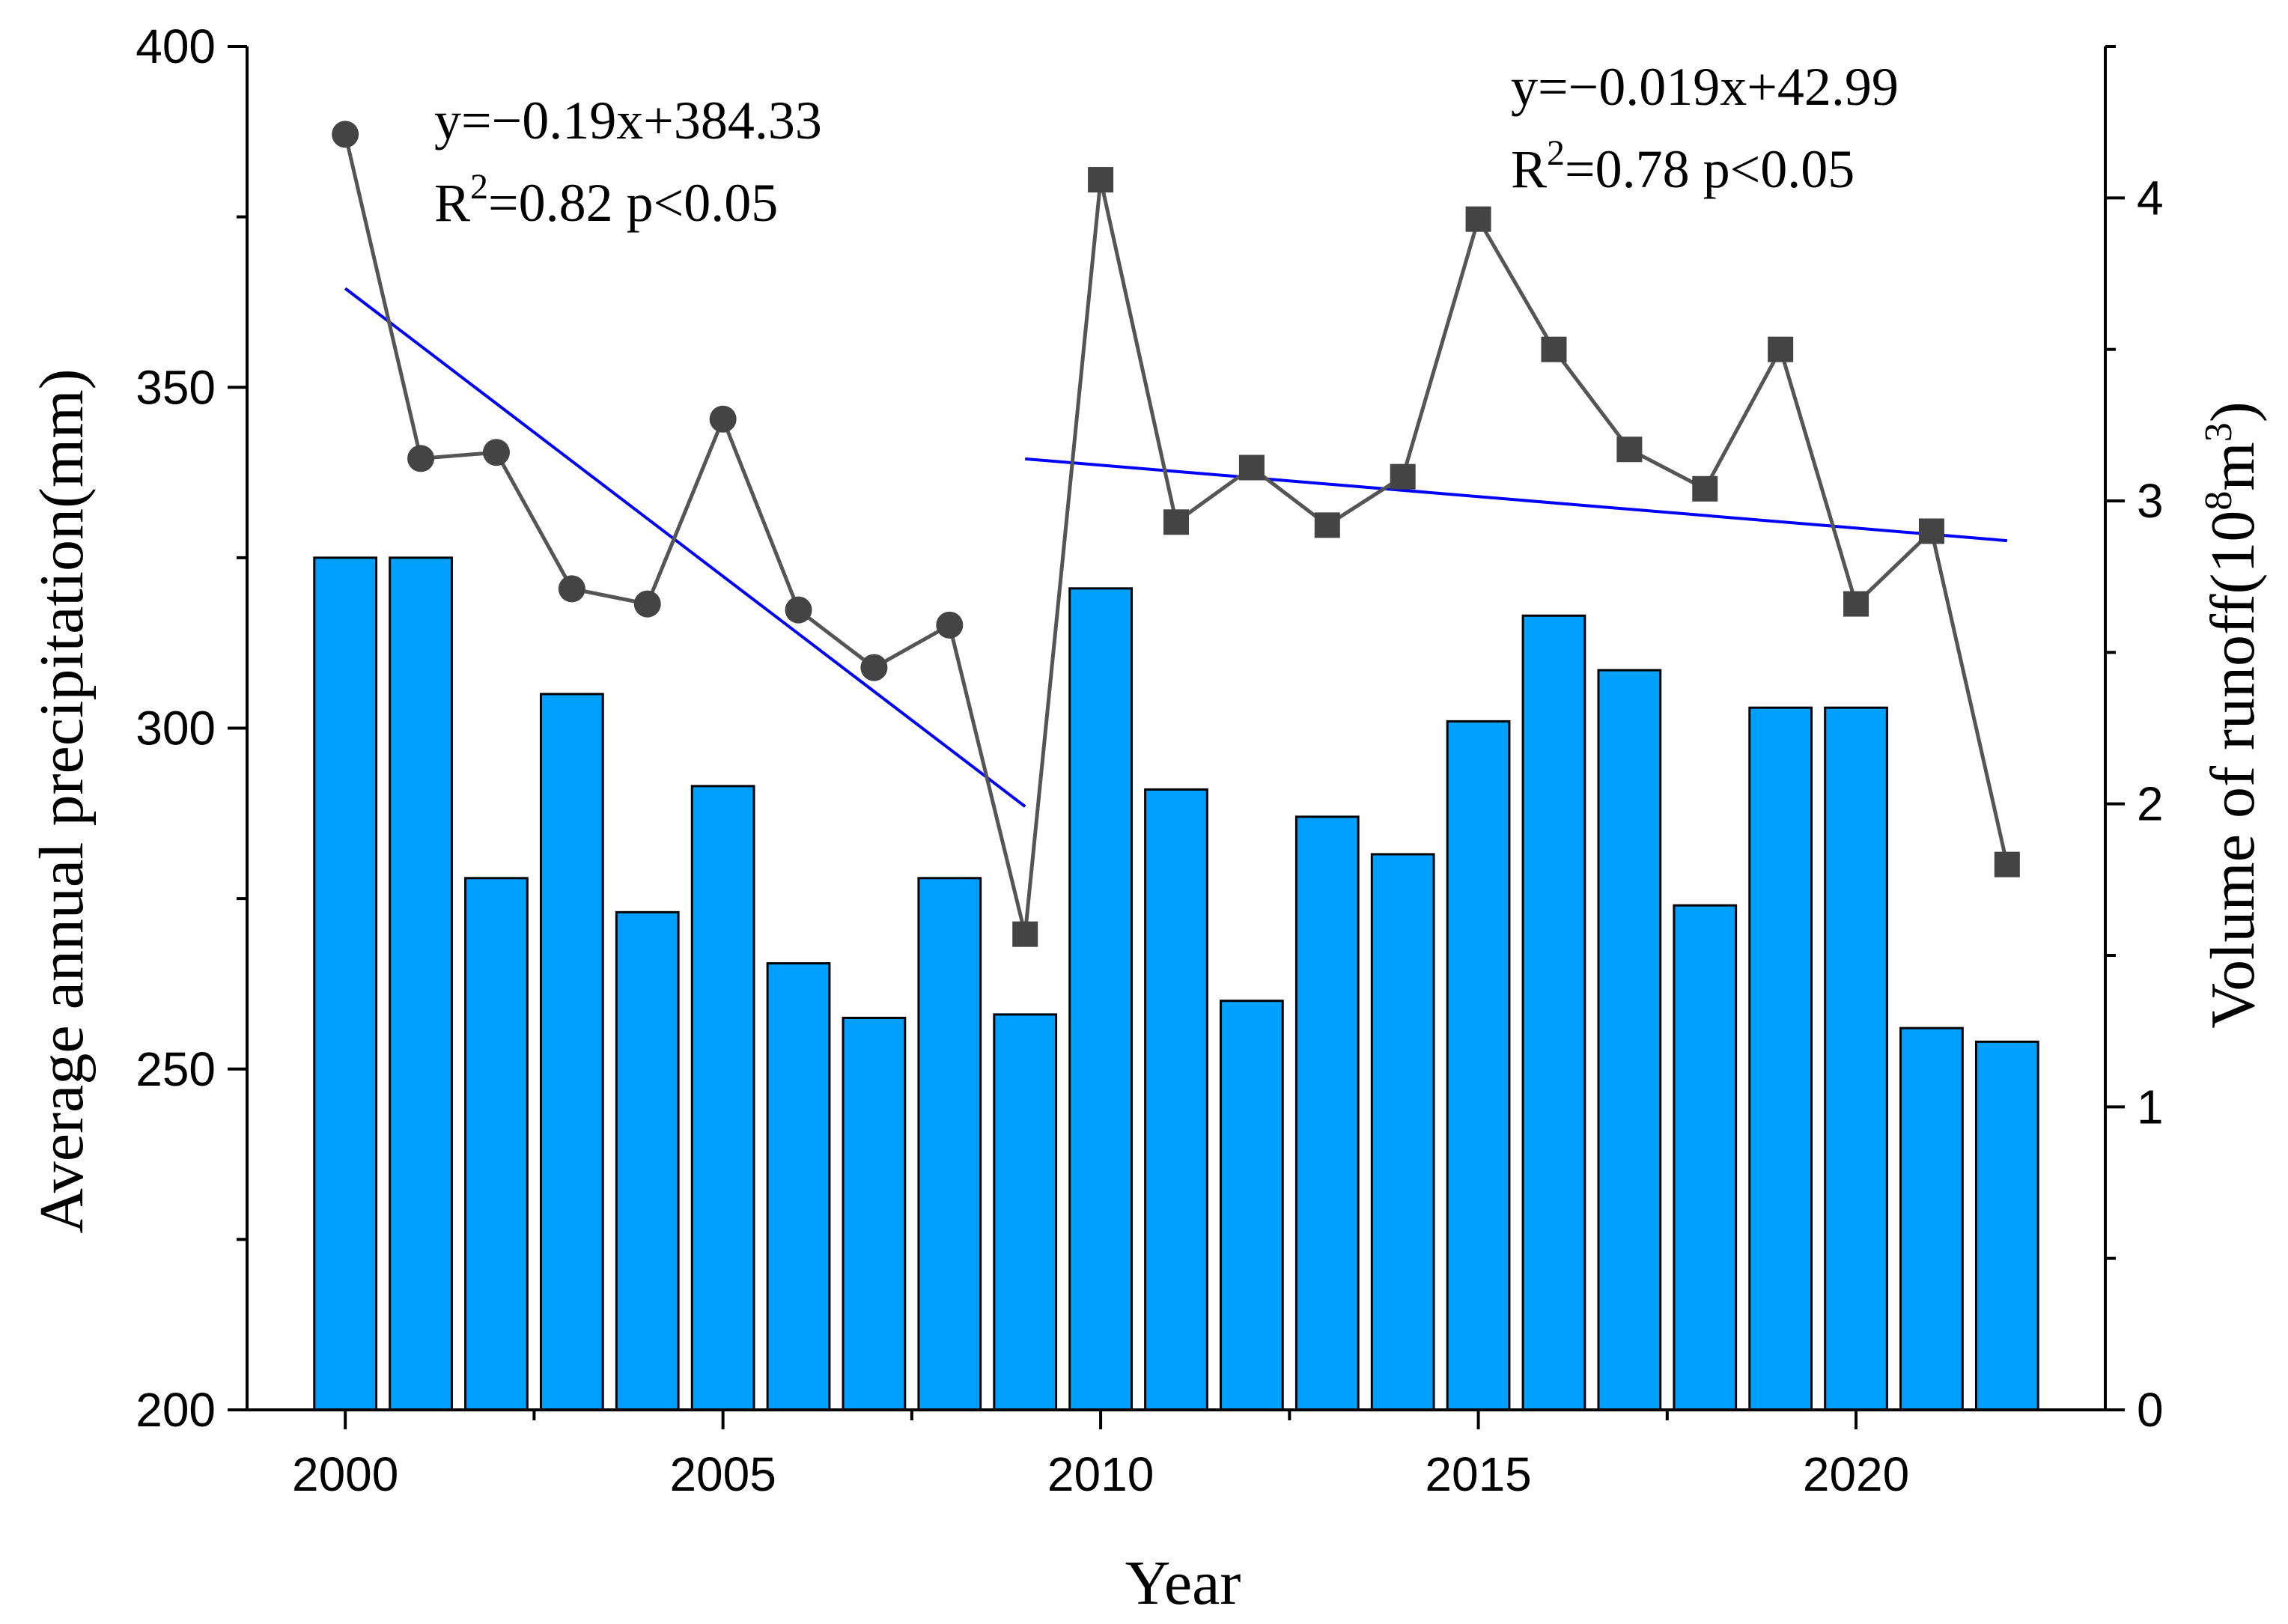 This screenshot has height=1624, width=2288. What do you see at coordinates (421, 458) in the screenshot?
I see `runoff-point-2001` at bounding box center [421, 458].